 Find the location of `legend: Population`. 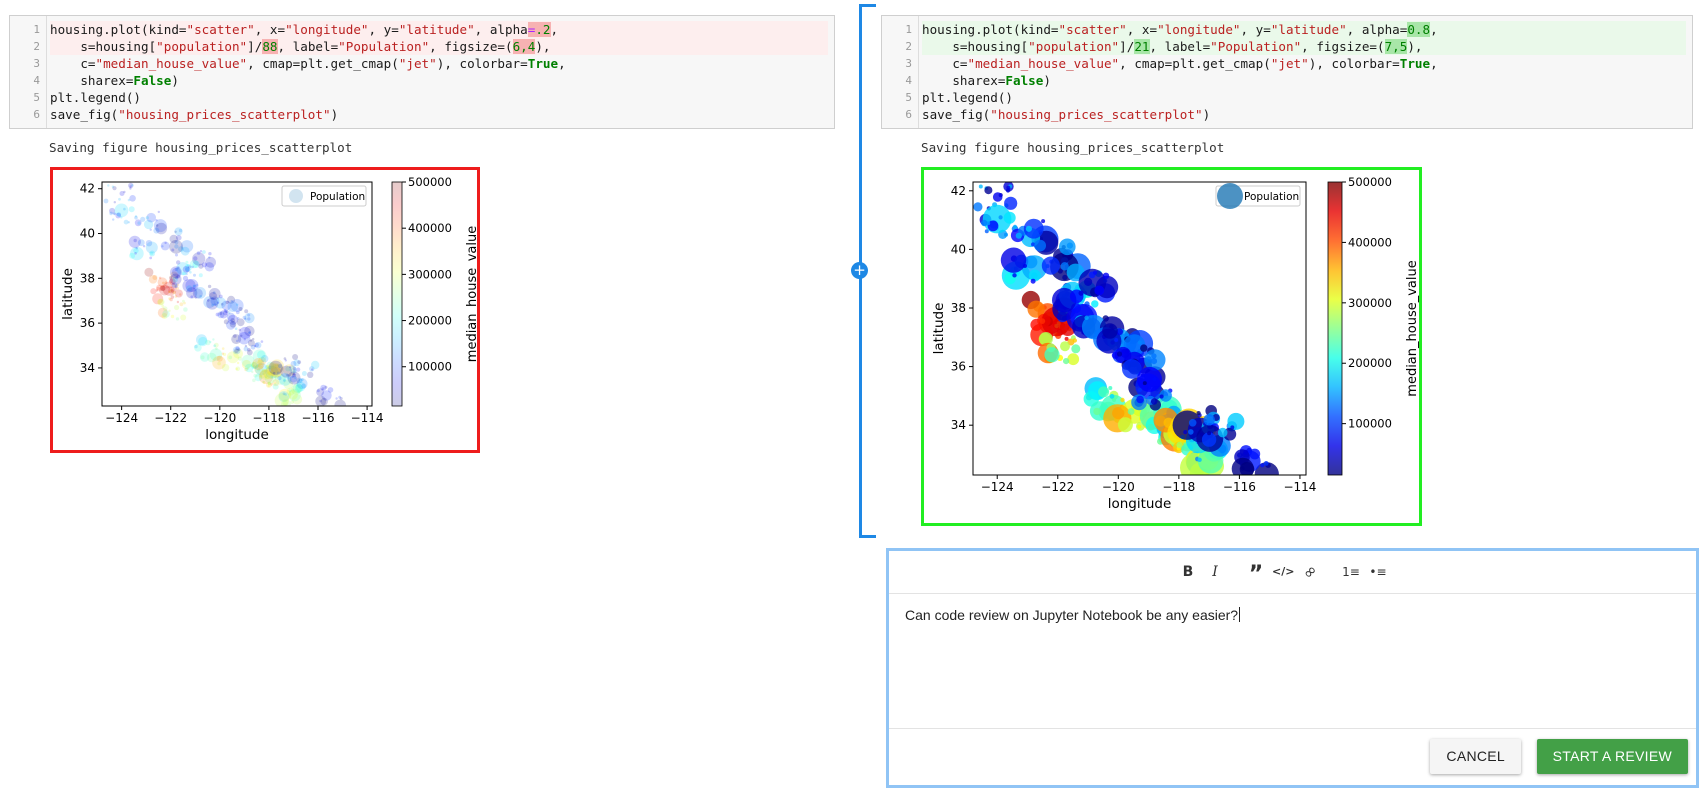

legend: Population is located at coordinates (324, 196).